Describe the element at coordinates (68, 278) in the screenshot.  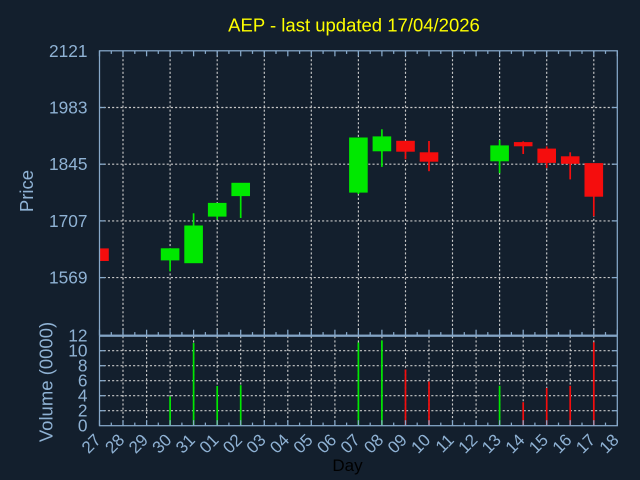
I see `svg-text: 1569` at that location.